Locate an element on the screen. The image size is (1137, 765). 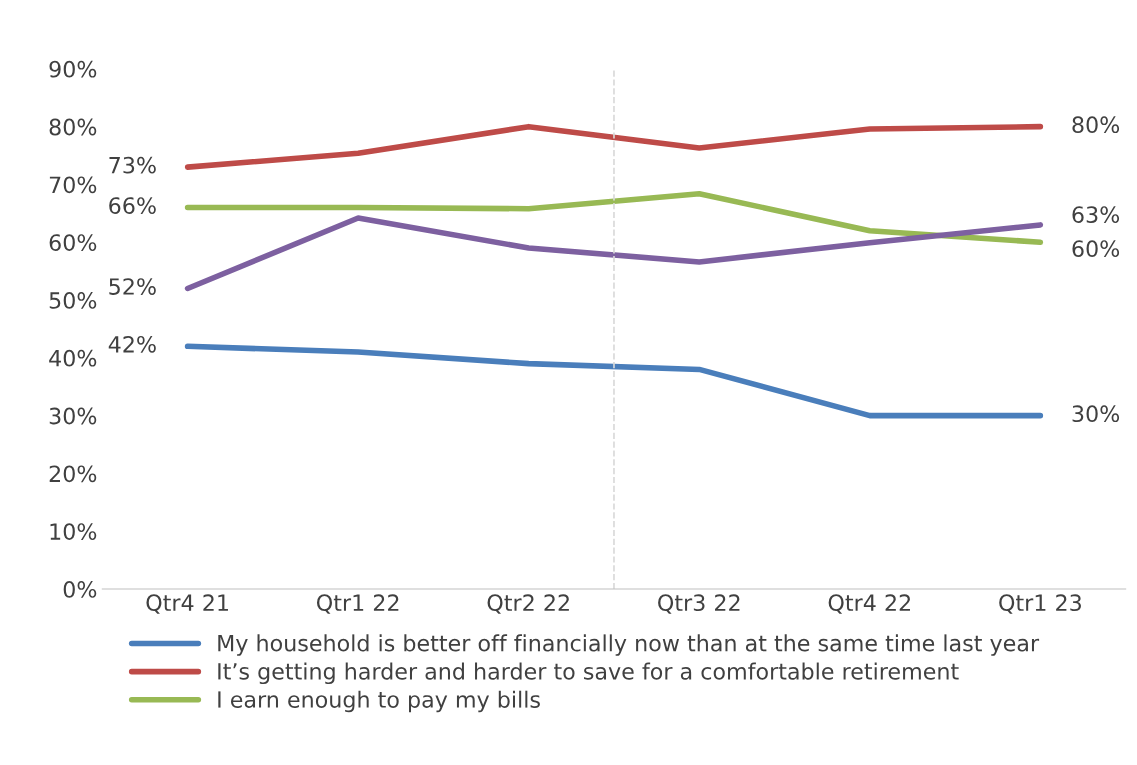
x-tick-label: Qtr2 22 is located at coordinates (528, 604).